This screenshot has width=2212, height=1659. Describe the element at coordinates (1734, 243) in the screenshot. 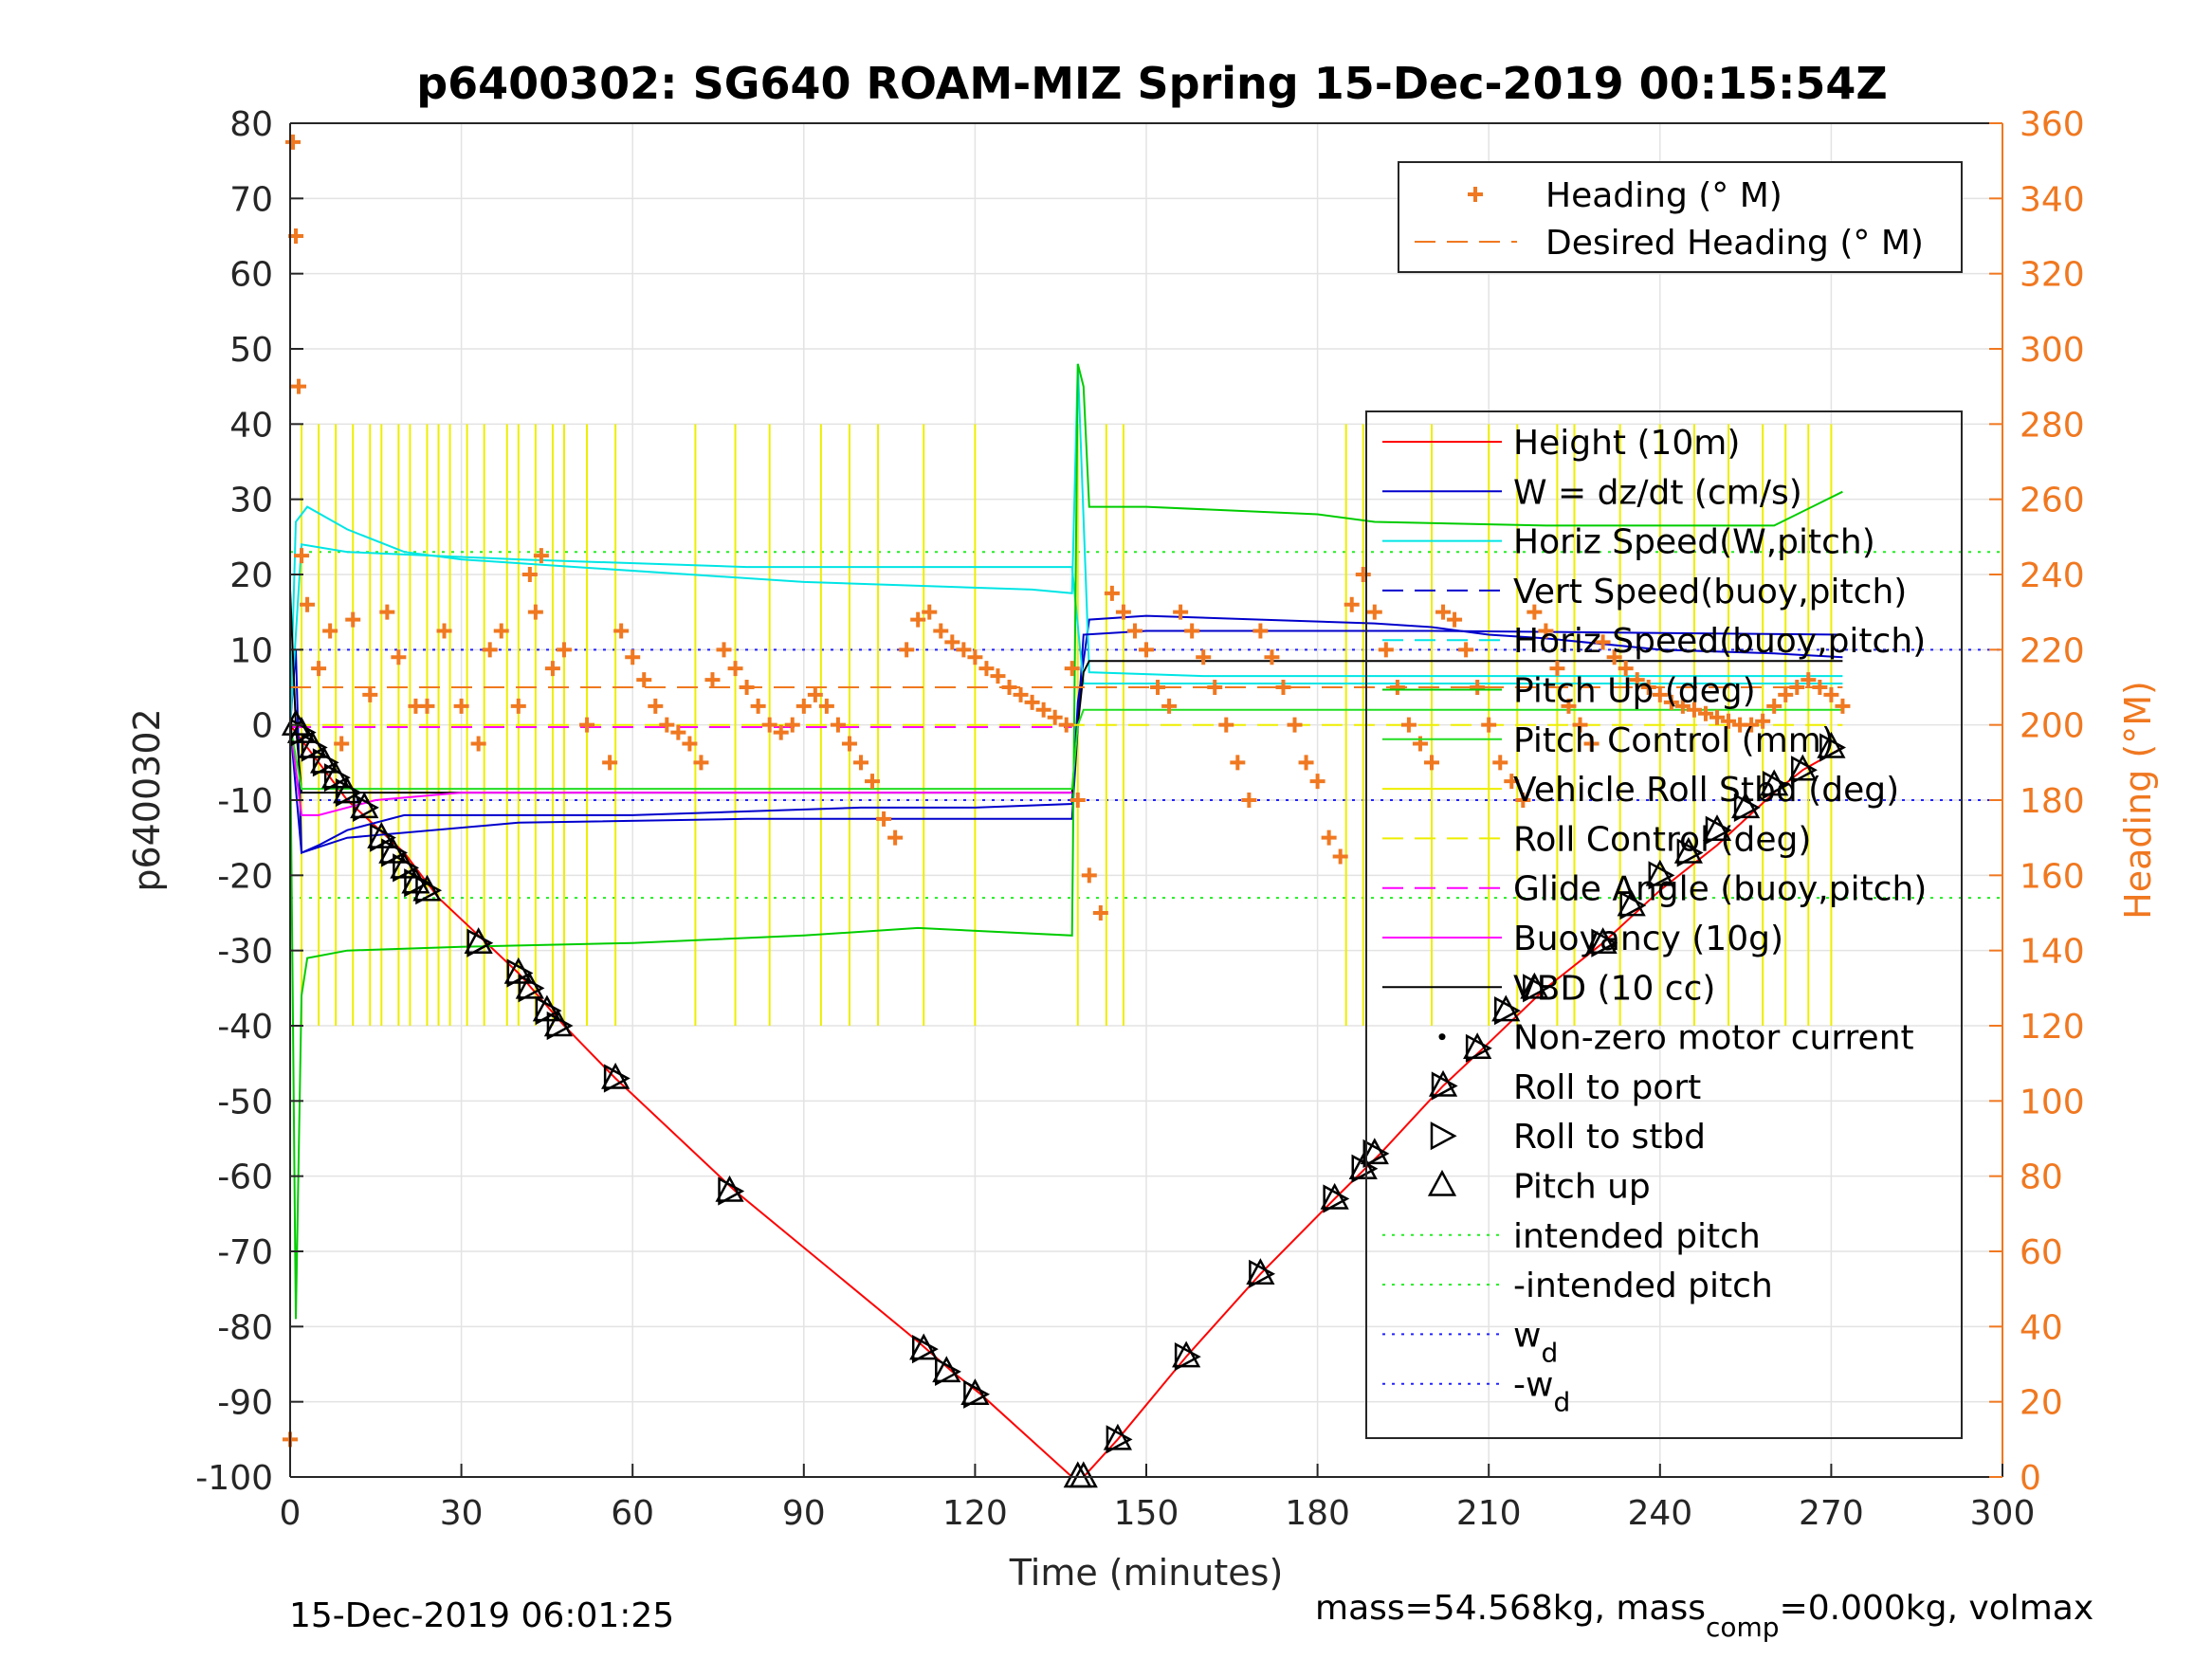

I see `legend-label: Desired Heading (° M)` at that location.